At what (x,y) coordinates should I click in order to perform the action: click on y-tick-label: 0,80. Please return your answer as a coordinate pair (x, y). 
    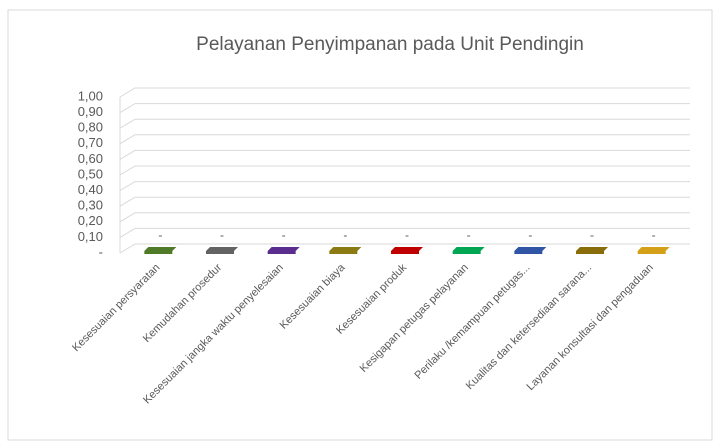
    Looking at the image, I should click on (90, 127).